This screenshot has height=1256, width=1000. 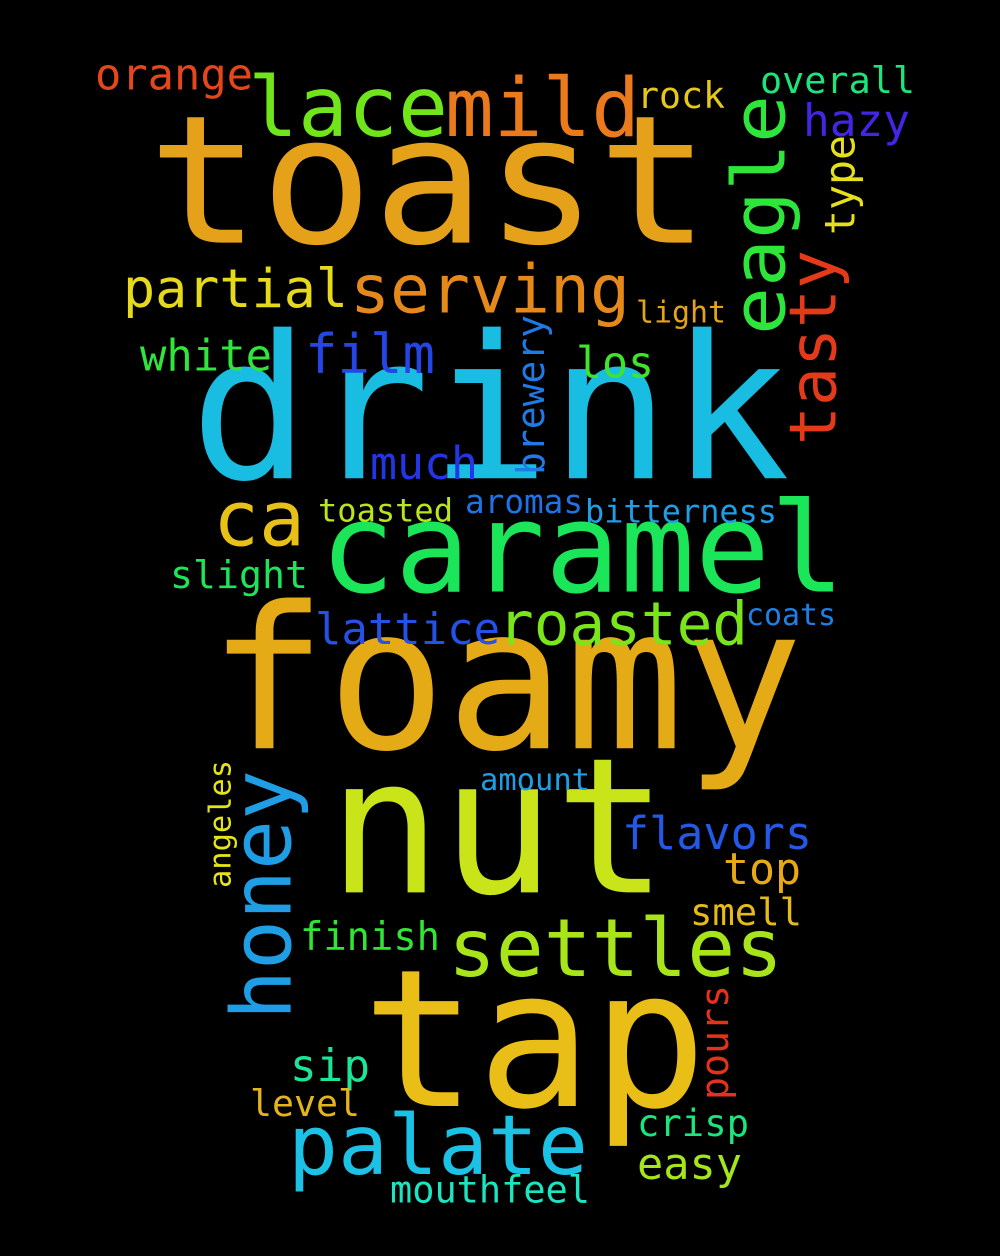 What do you see at coordinates (615, 948) in the screenshot?
I see `word-settles: settles` at bounding box center [615, 948].